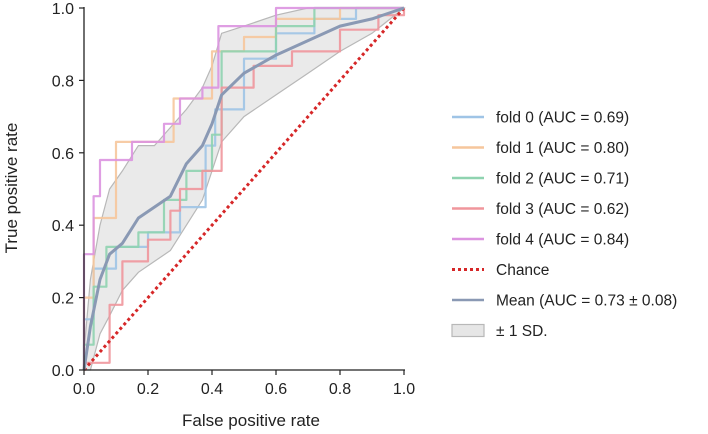 The height and width of the screenshot is (434, 708). What do you see at coordinates (63, 9) in the screenshot?
I see `y-tick-label-5: 1.0` at bounding box center [63, 9].